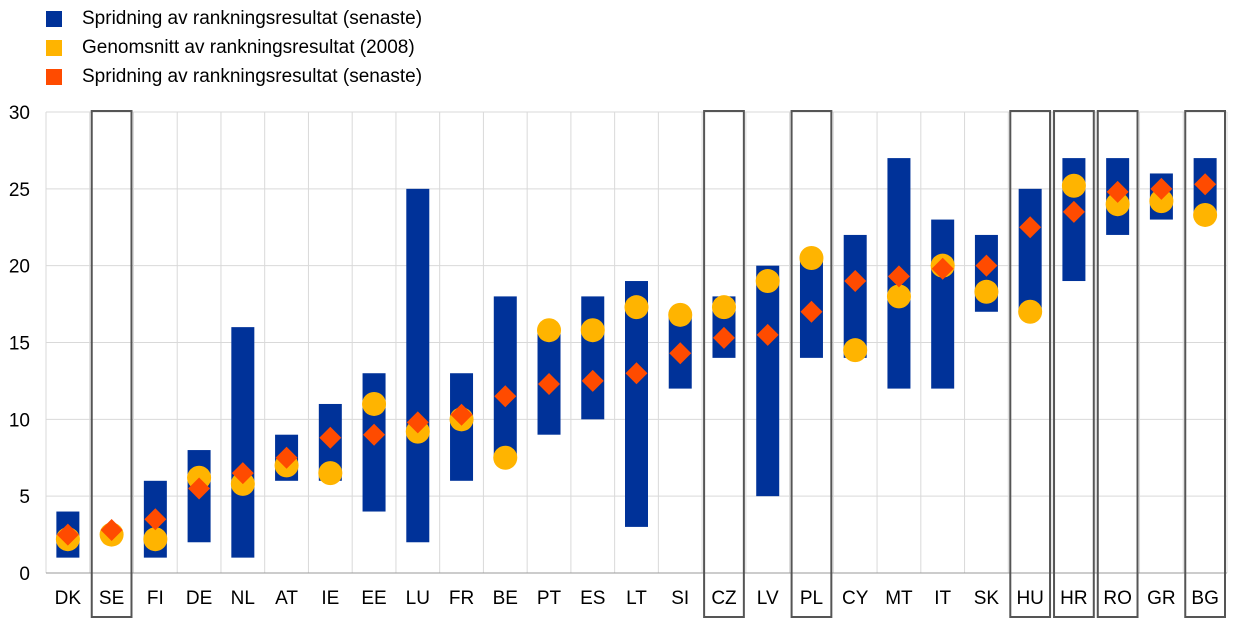  What do you see at coordinates (418, 365) in the screenshot?
I see `range-bar-lu` at bounding box center [418, 365].